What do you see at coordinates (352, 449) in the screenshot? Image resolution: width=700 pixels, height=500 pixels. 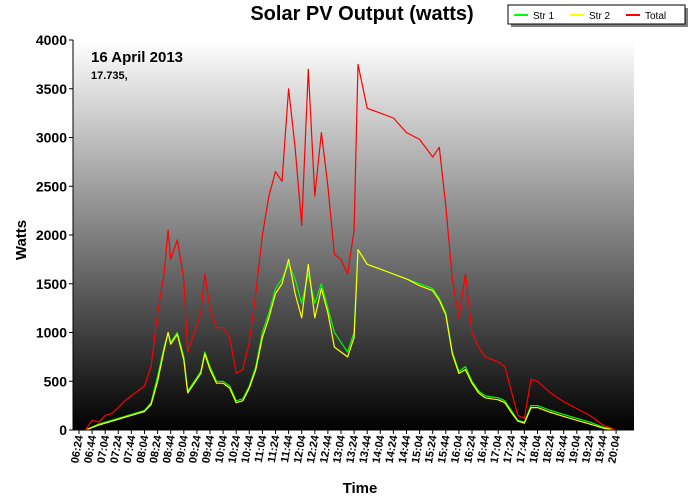 I see `x-tick-label: 13:24` at bounding box center [352, 449].